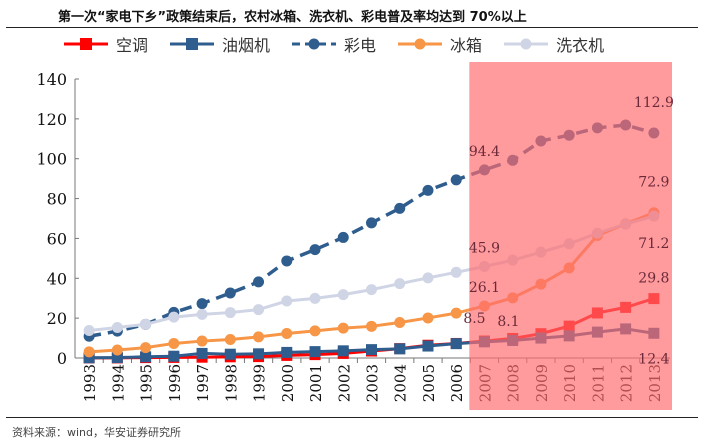 This screenshot has height=445, width=704. What do you see at coordinates (51, 119) in the screenshot?
I see `y-tick-label: 120` at bounding box center [51, 119].